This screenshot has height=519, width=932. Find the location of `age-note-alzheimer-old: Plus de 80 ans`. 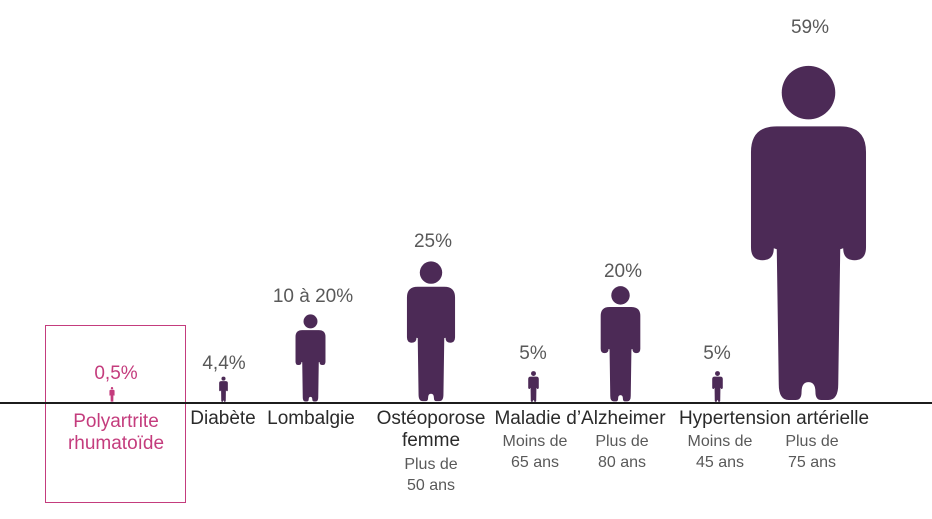

age-note-alzheimer-old: Plus de 80 ans is located at coordinates (622, 452).